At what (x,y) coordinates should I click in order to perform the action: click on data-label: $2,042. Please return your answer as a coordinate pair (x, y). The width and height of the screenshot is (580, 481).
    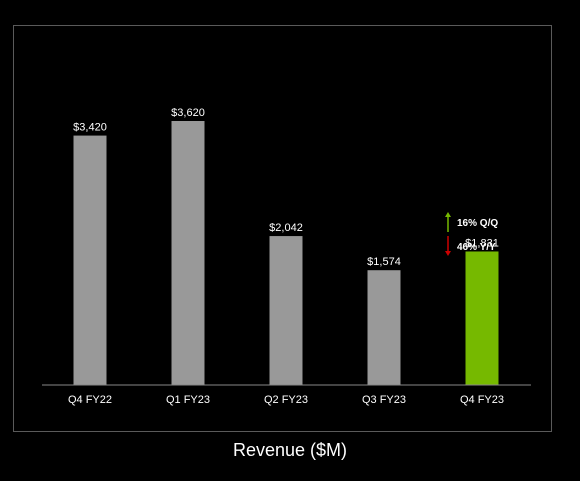
    Looking at the image, I should click on (286, 228).